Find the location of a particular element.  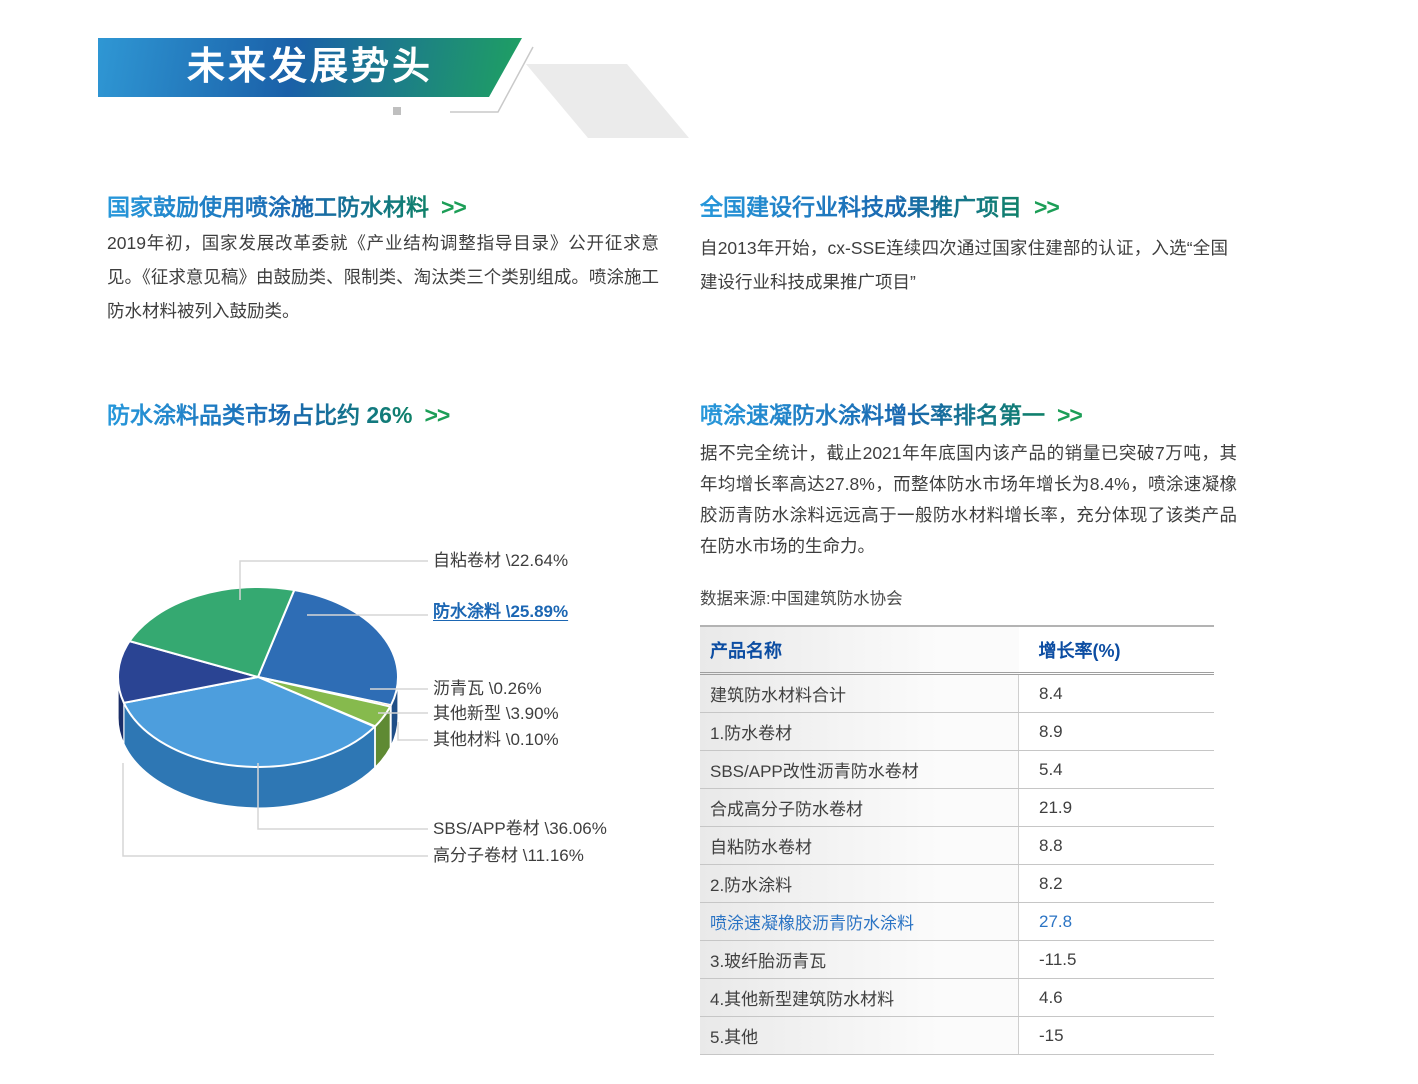

table-row: 自粘防水卷材 8.8 is located at coordinates (957, 845).